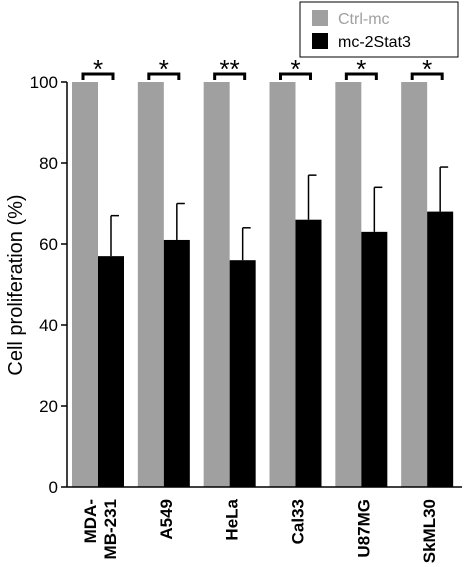 The image size is (474, 567). What do you see at coordinates (429, 531) in the screenshot?
I see `category-label-skml30: SkML30` at bounding box center [429, 531].